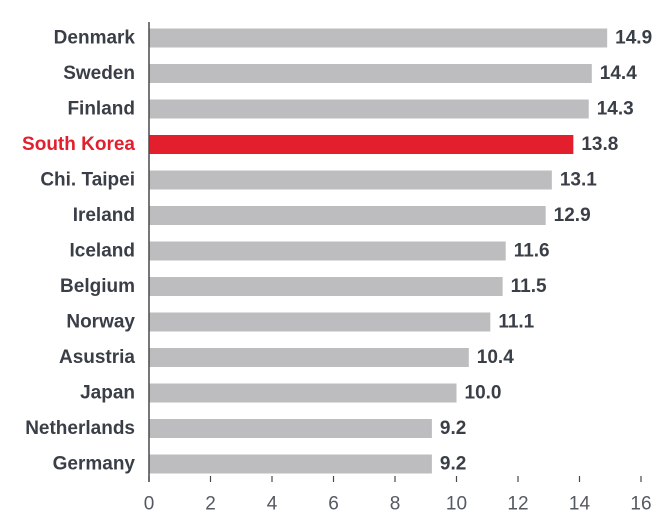 This screenshot has width=670, height=529. I want to click on category-label-netherlands: Netherlands, so click(80, 428).